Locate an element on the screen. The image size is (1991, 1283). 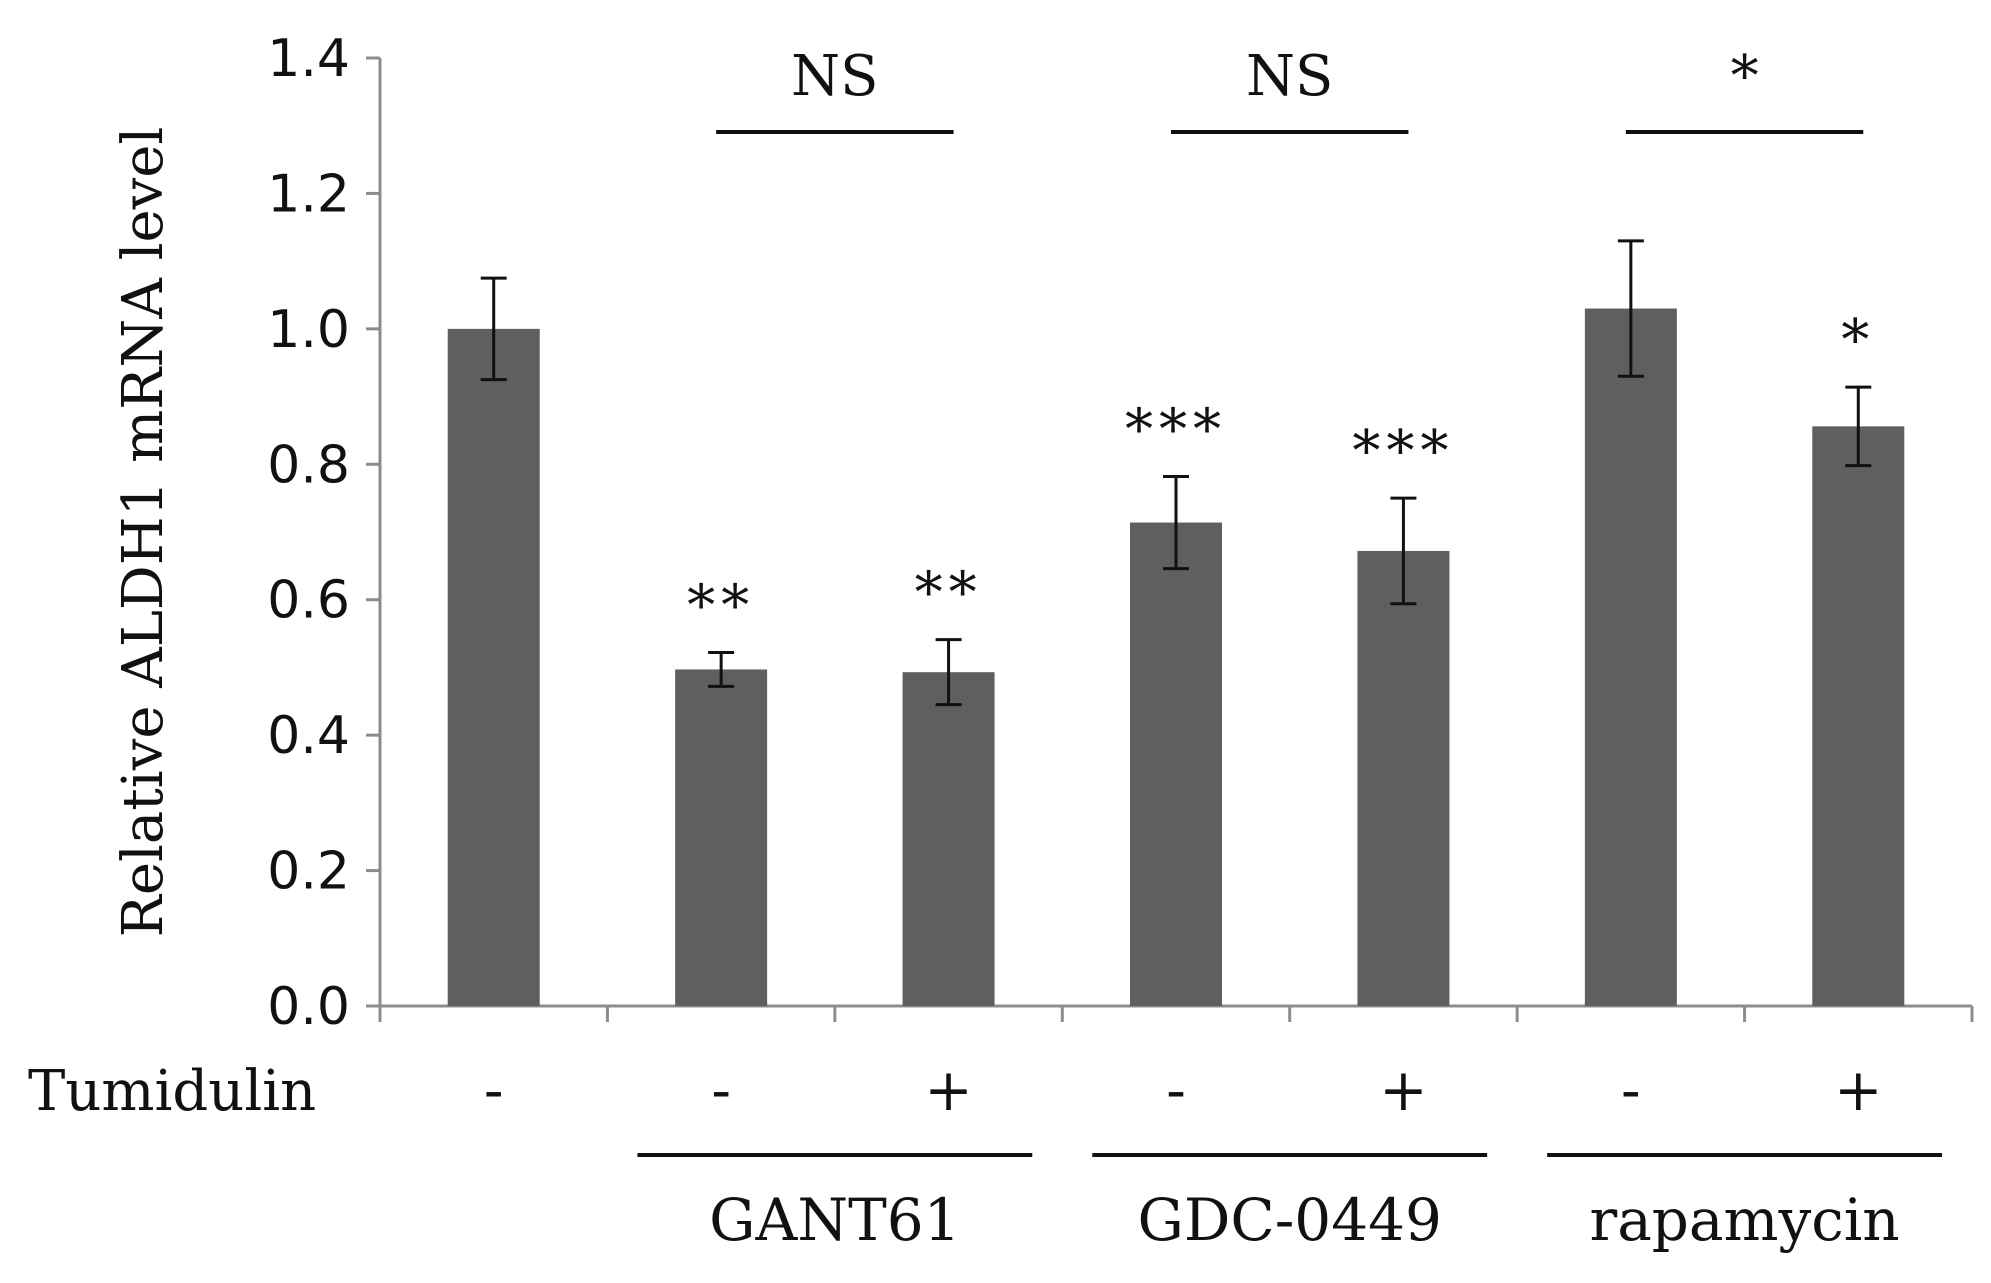
group-label: GDC-0449 is located at coordinates (1290, 1220).